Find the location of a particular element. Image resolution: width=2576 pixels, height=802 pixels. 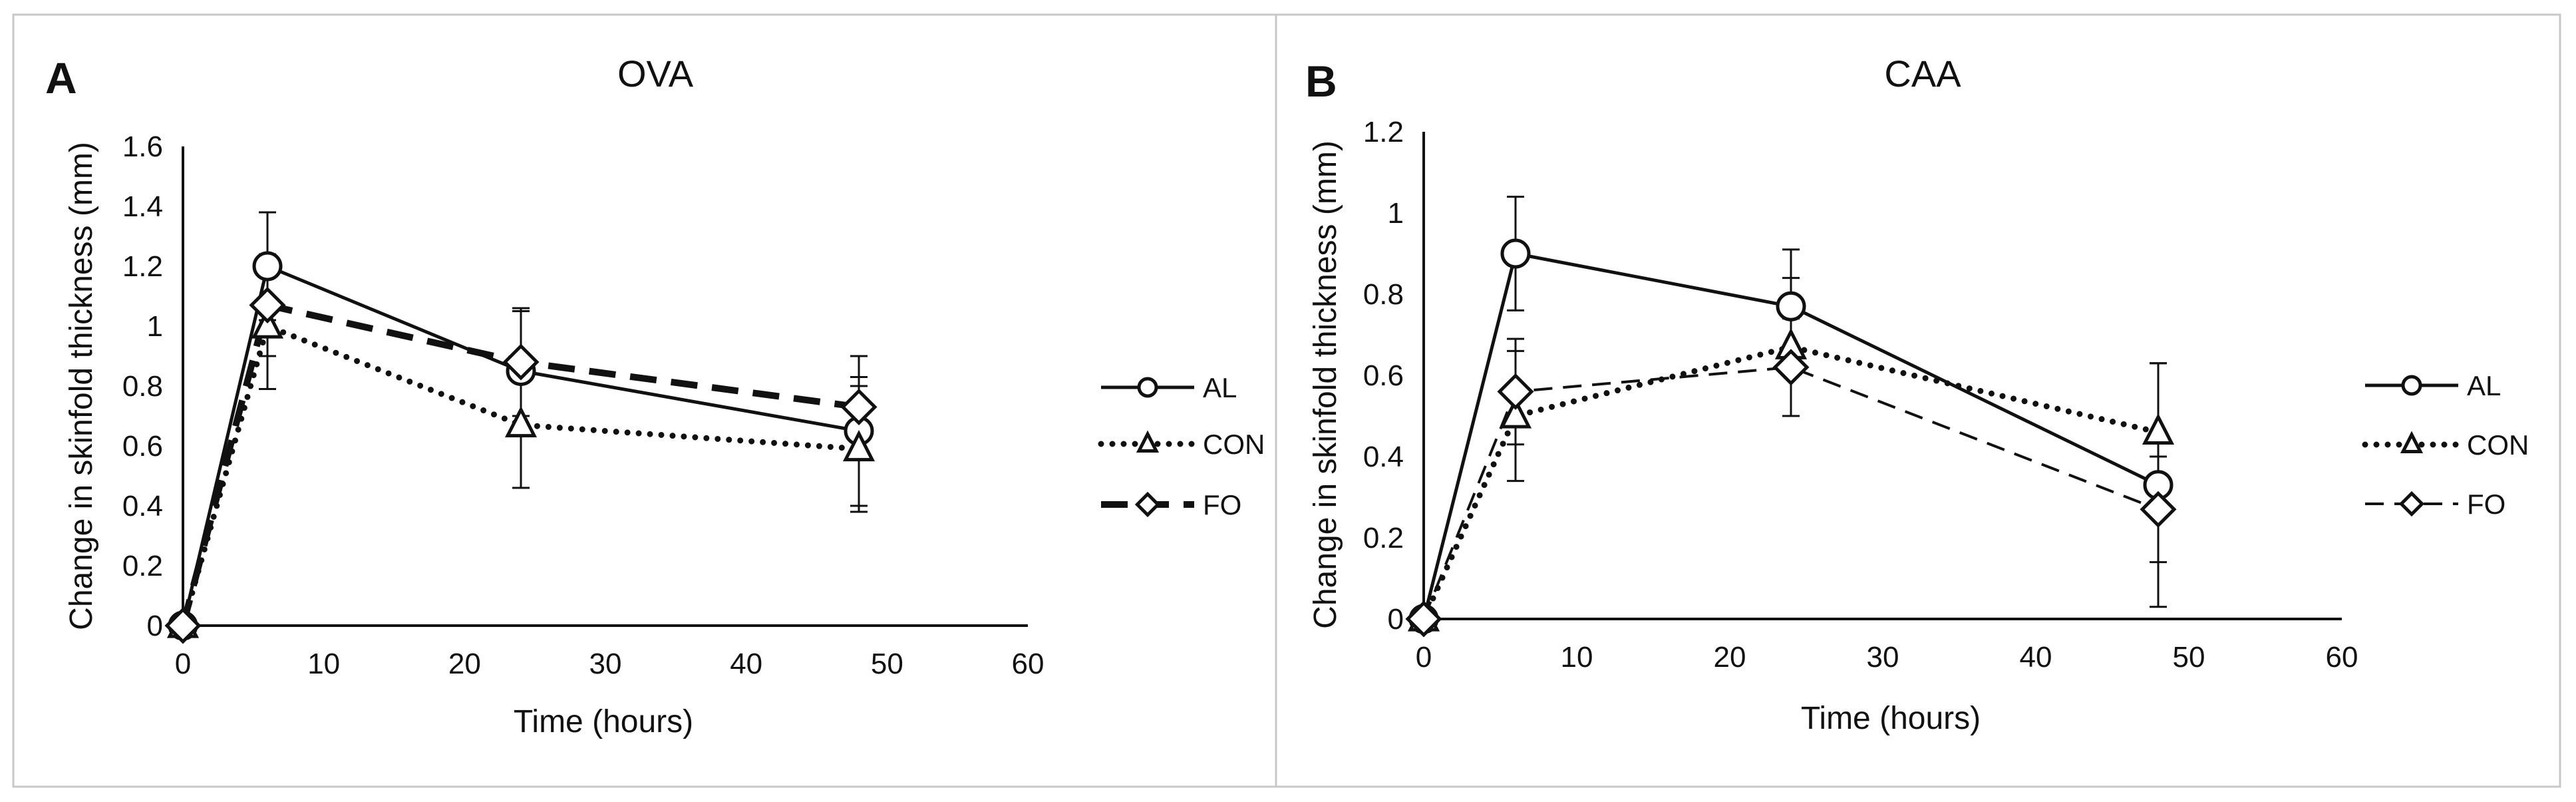

panel-a-x-tick-label: 0 is located at coordinates (183, 664).